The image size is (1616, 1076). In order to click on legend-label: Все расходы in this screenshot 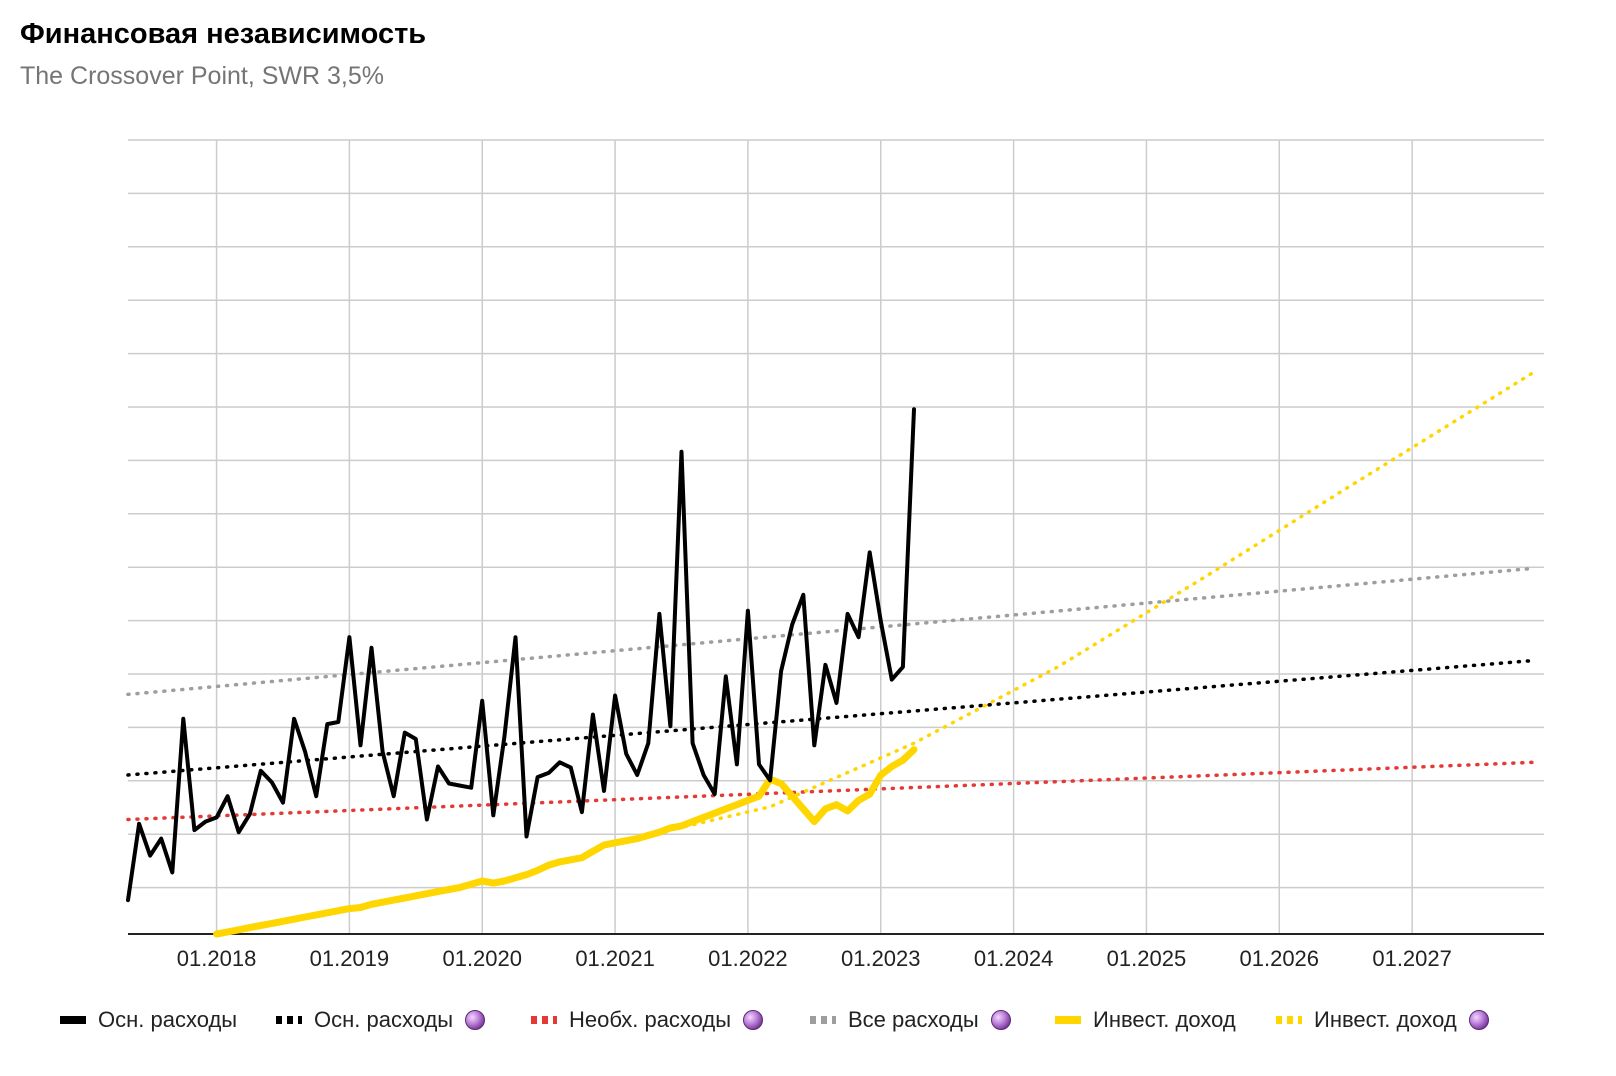, I will do `click(913, 1019)`.